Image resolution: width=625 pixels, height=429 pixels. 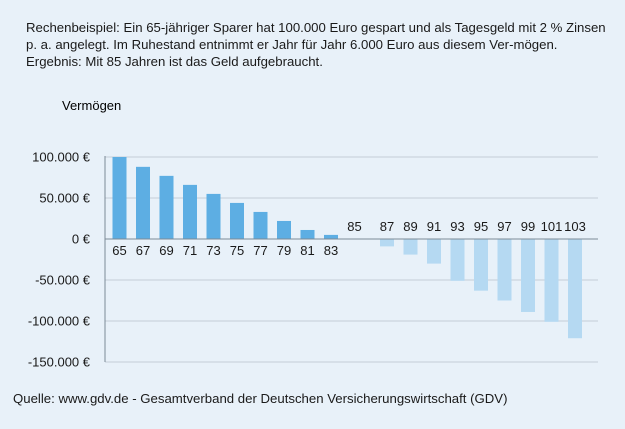 What do you see at coordinates (457, 226) in the screenshot?
I see `x-tick-label: 93` at bounding box center [457, 226].